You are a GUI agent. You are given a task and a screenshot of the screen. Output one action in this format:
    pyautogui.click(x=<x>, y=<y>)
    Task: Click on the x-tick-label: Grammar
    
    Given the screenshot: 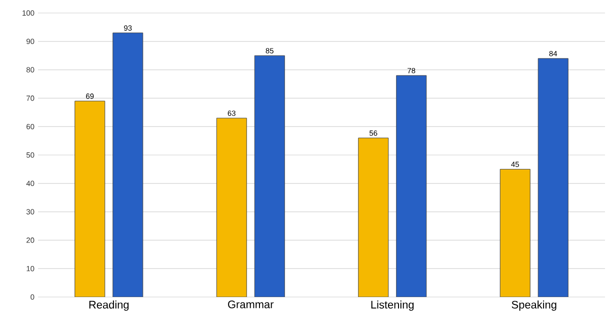 What is the action you would take?
    pyautogui.click(x=251, y=304)
    